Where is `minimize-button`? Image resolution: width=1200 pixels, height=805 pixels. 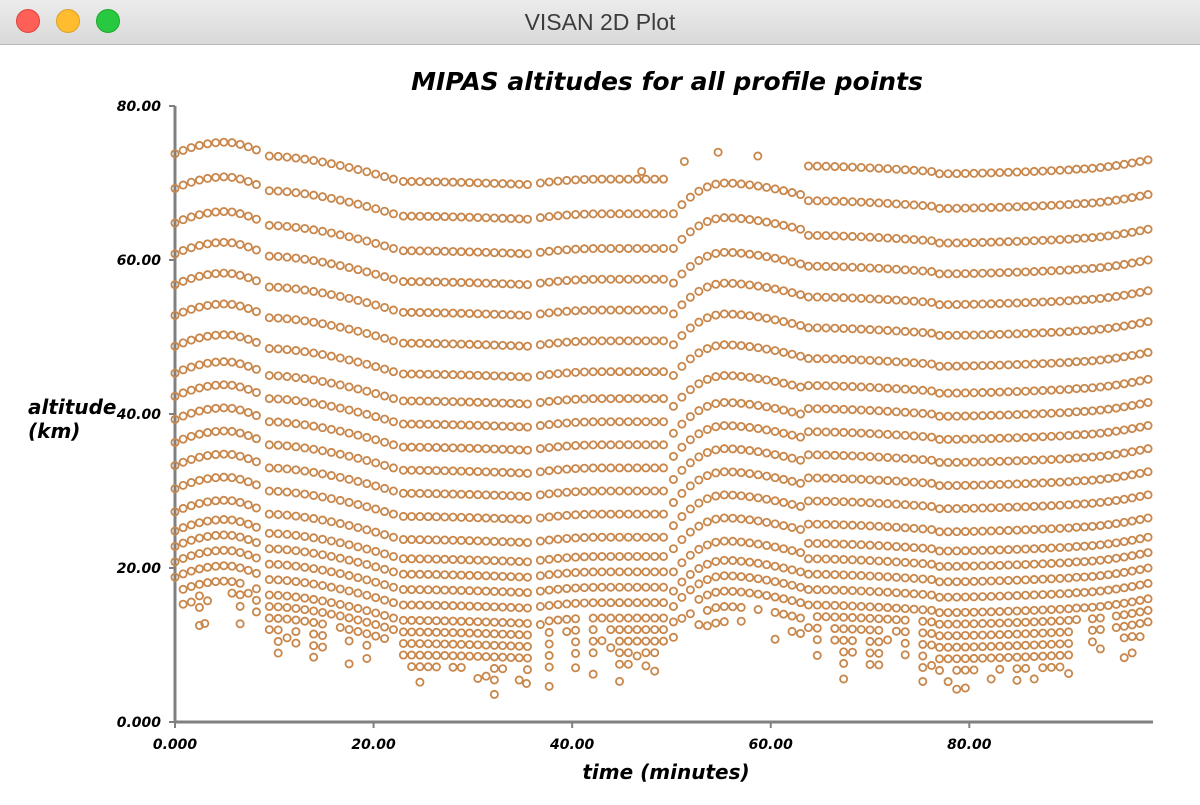
minimize-button is located at coordinates (68, 21).